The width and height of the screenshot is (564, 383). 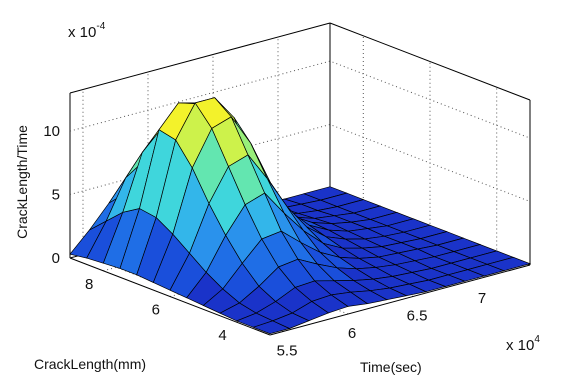 I want to click on x-multiplier-base: x 10, so click(x=520, y=345).